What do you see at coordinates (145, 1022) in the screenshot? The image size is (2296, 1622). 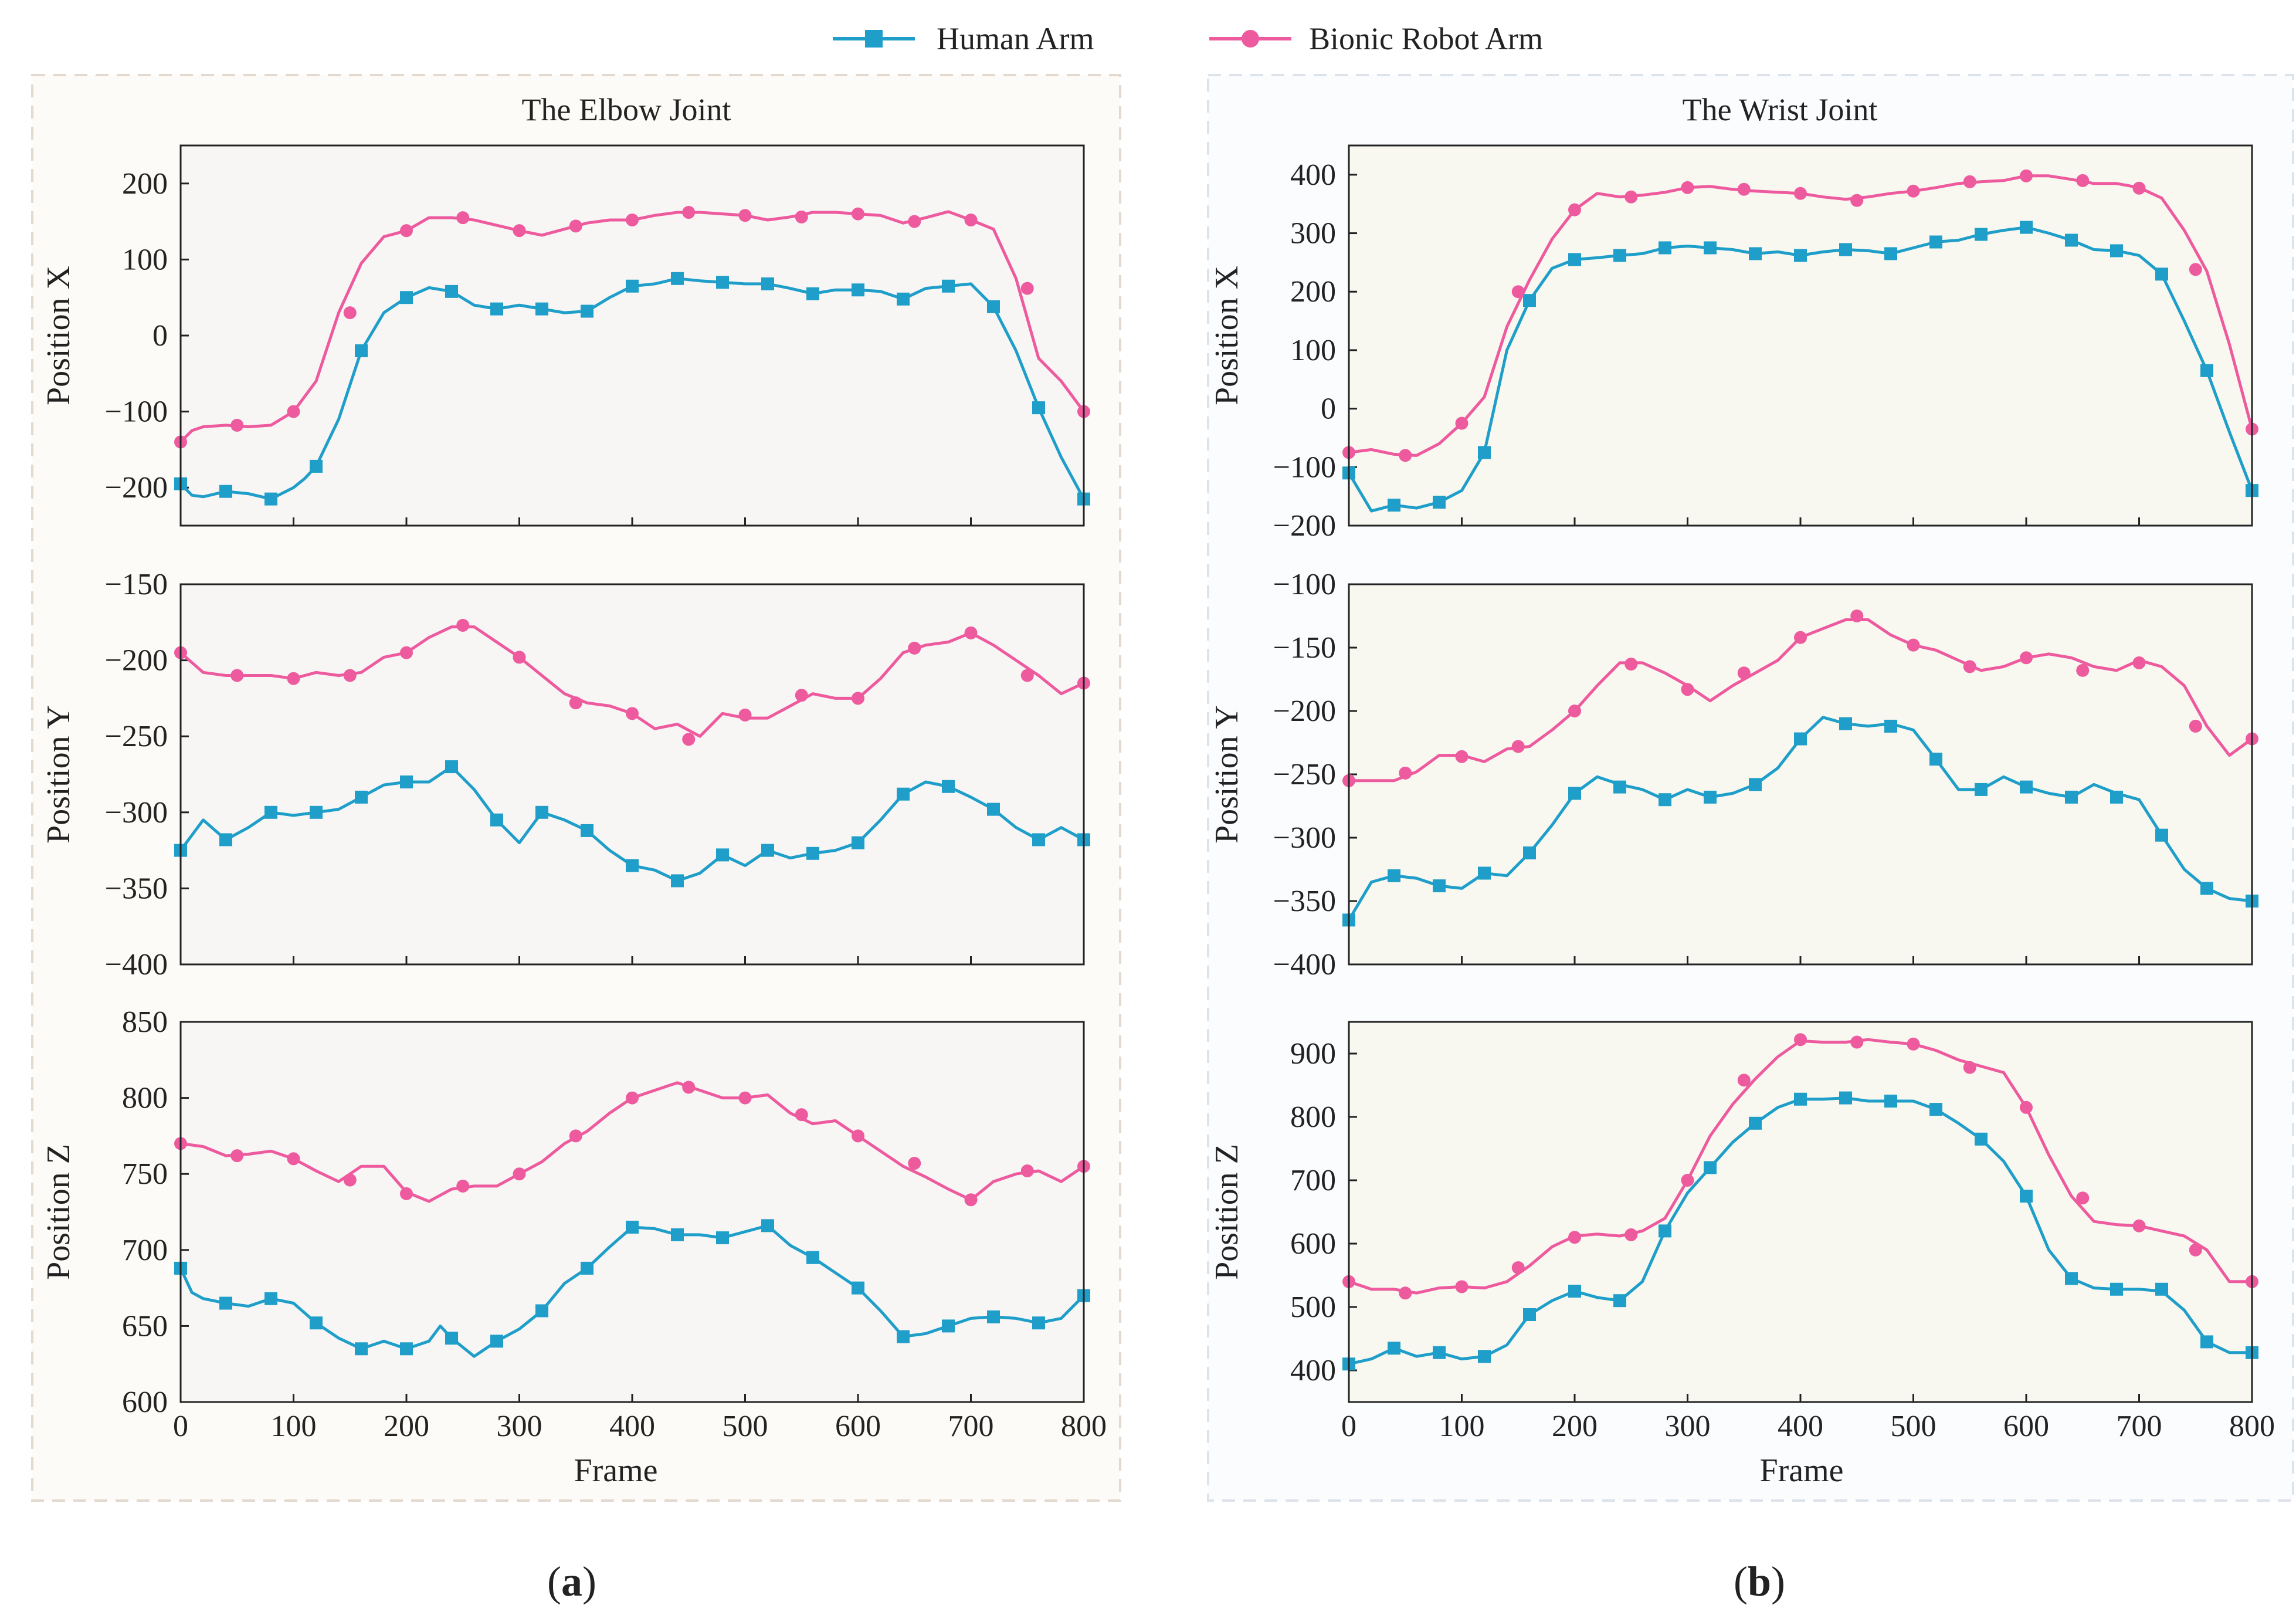 I see `y-tick-label: 850` at bounding box center [145, 1022].